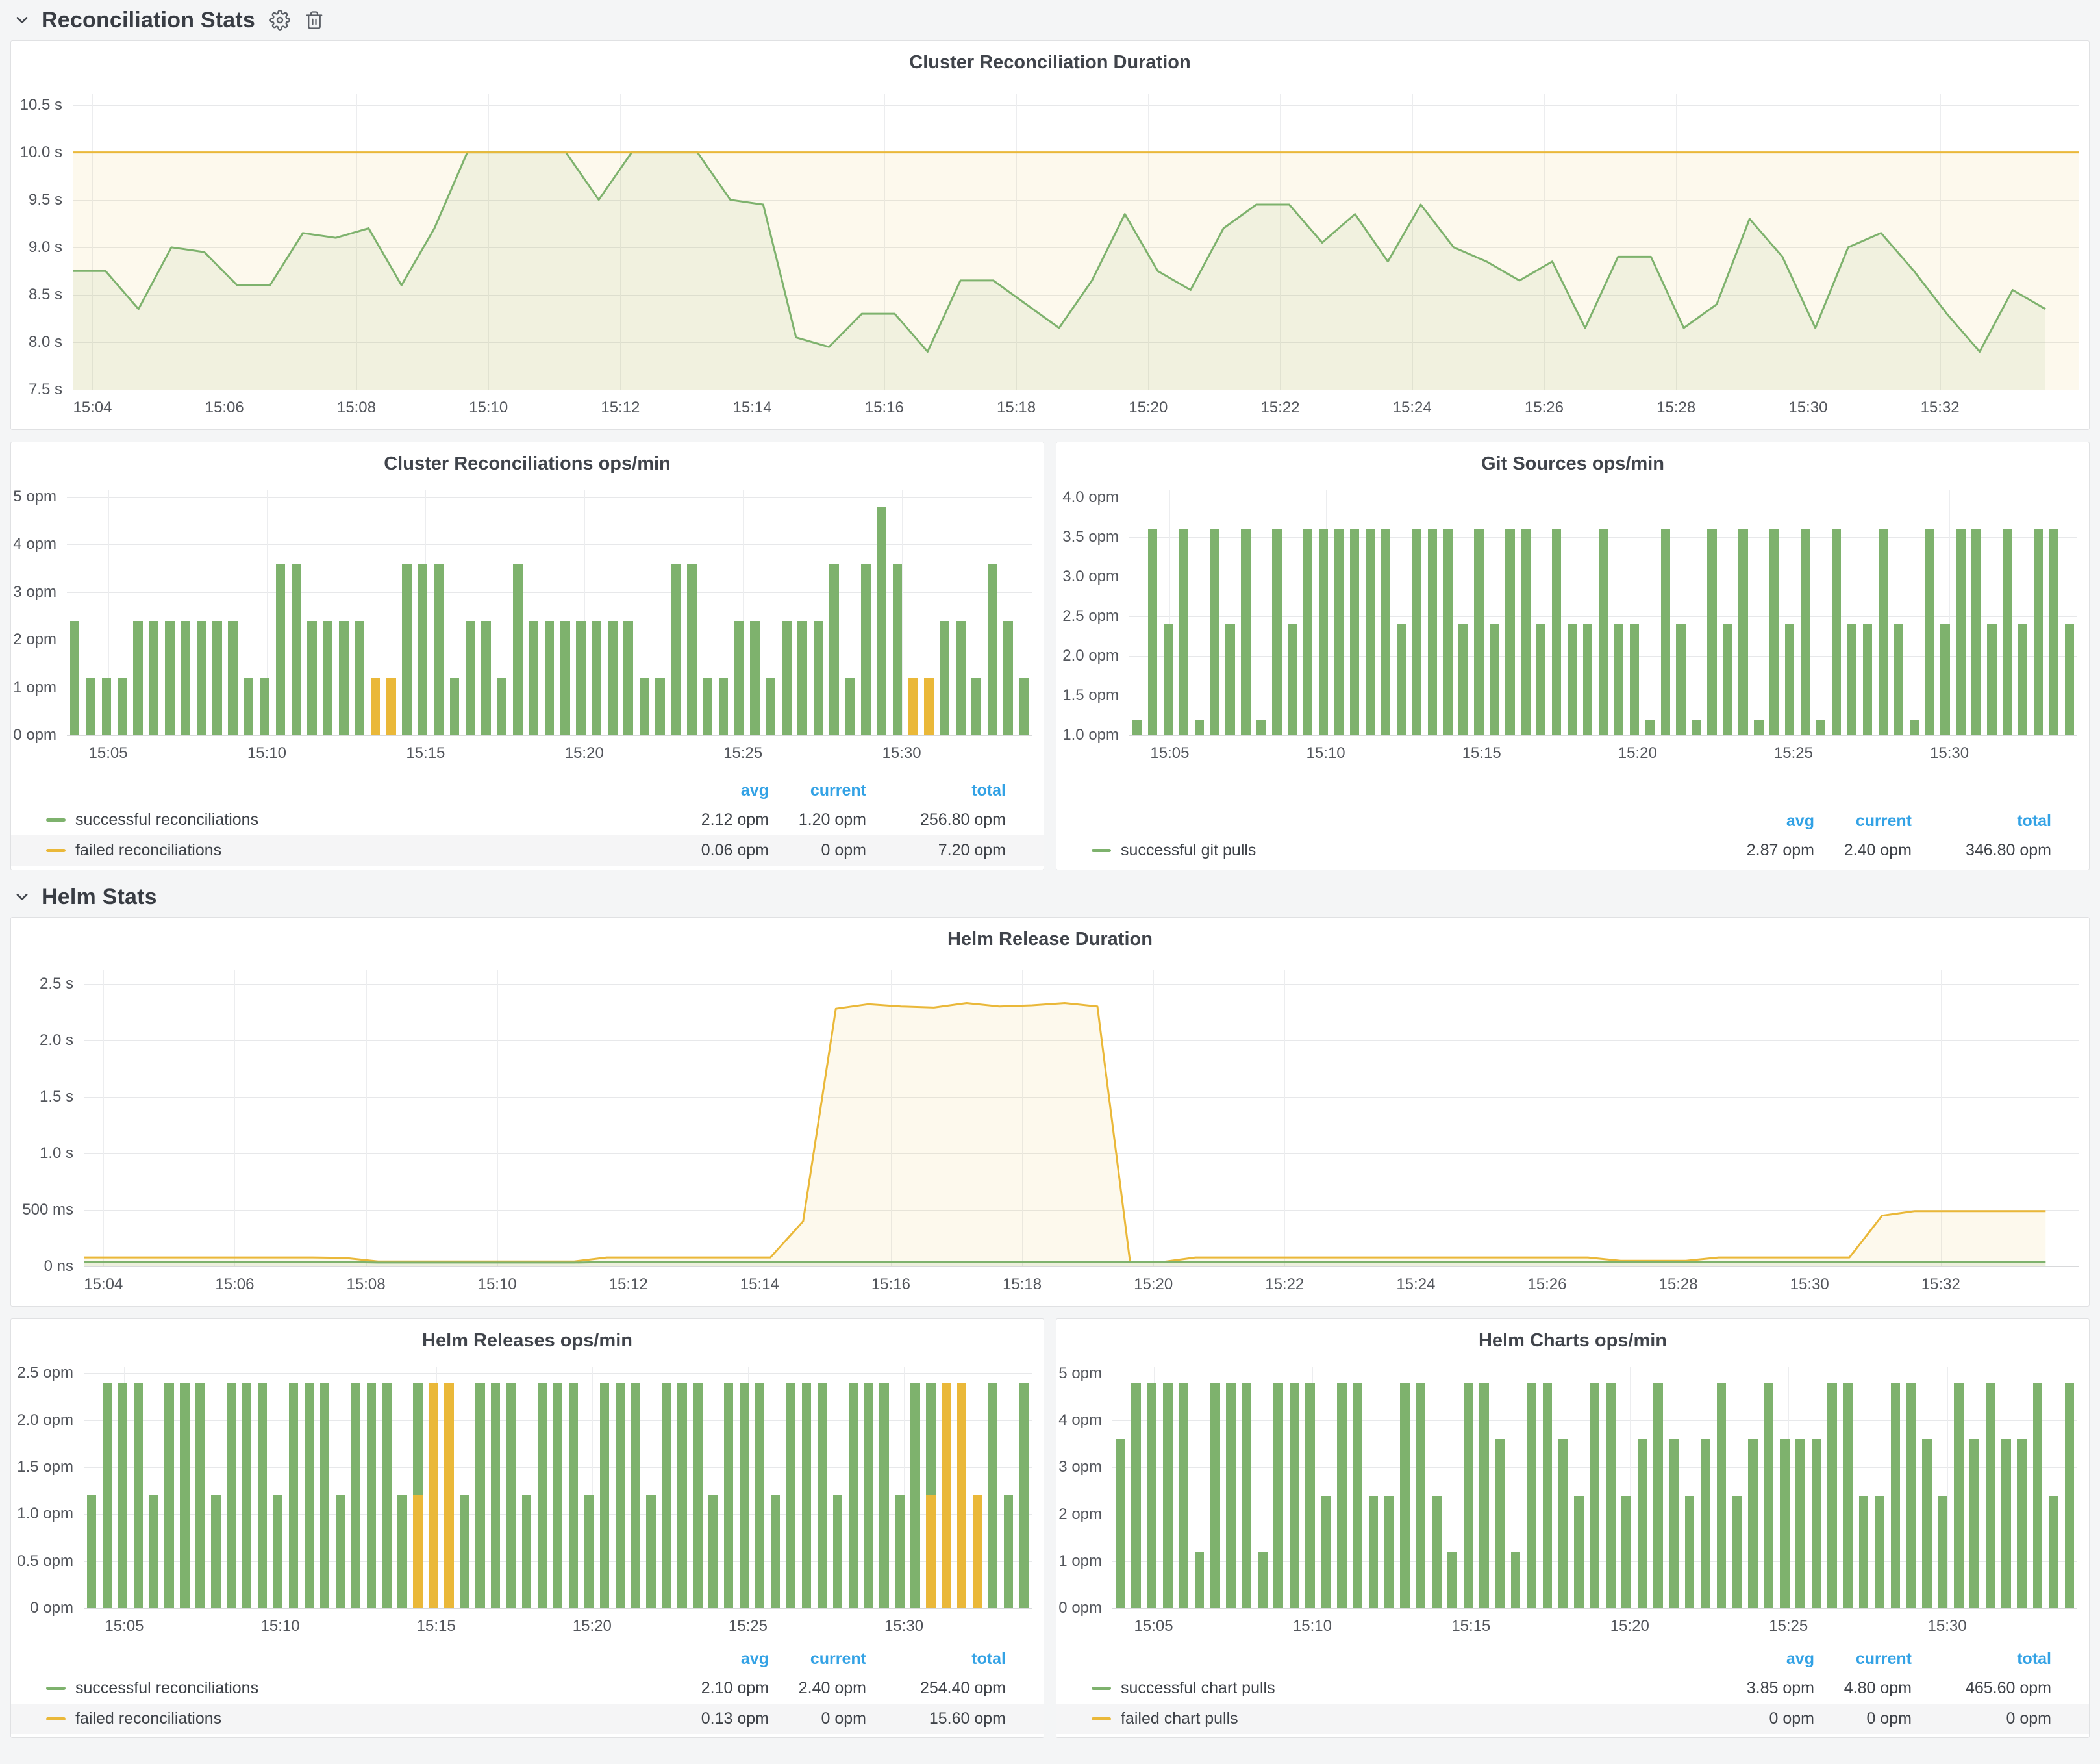 This screenshot has width=2100, height=1764. What do you see at coordinates (1780, 850) in the screenshot?
I see `legend-avg: 2.87 opm` at bounding box center [1780, 850].